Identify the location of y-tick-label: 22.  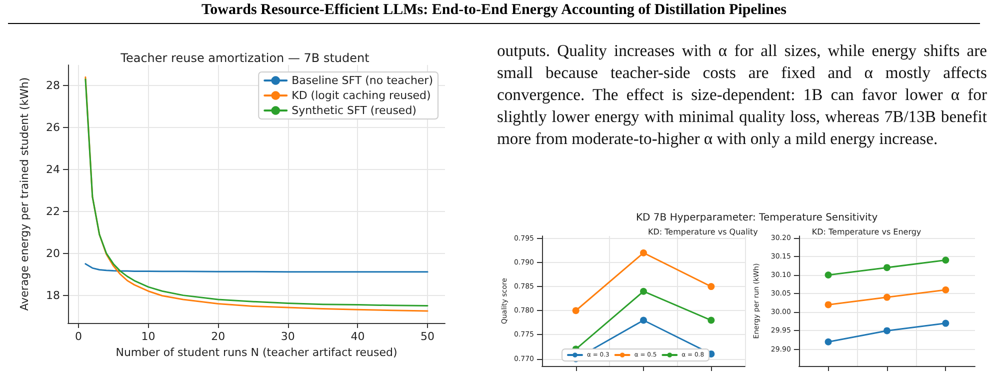
(53, 211).